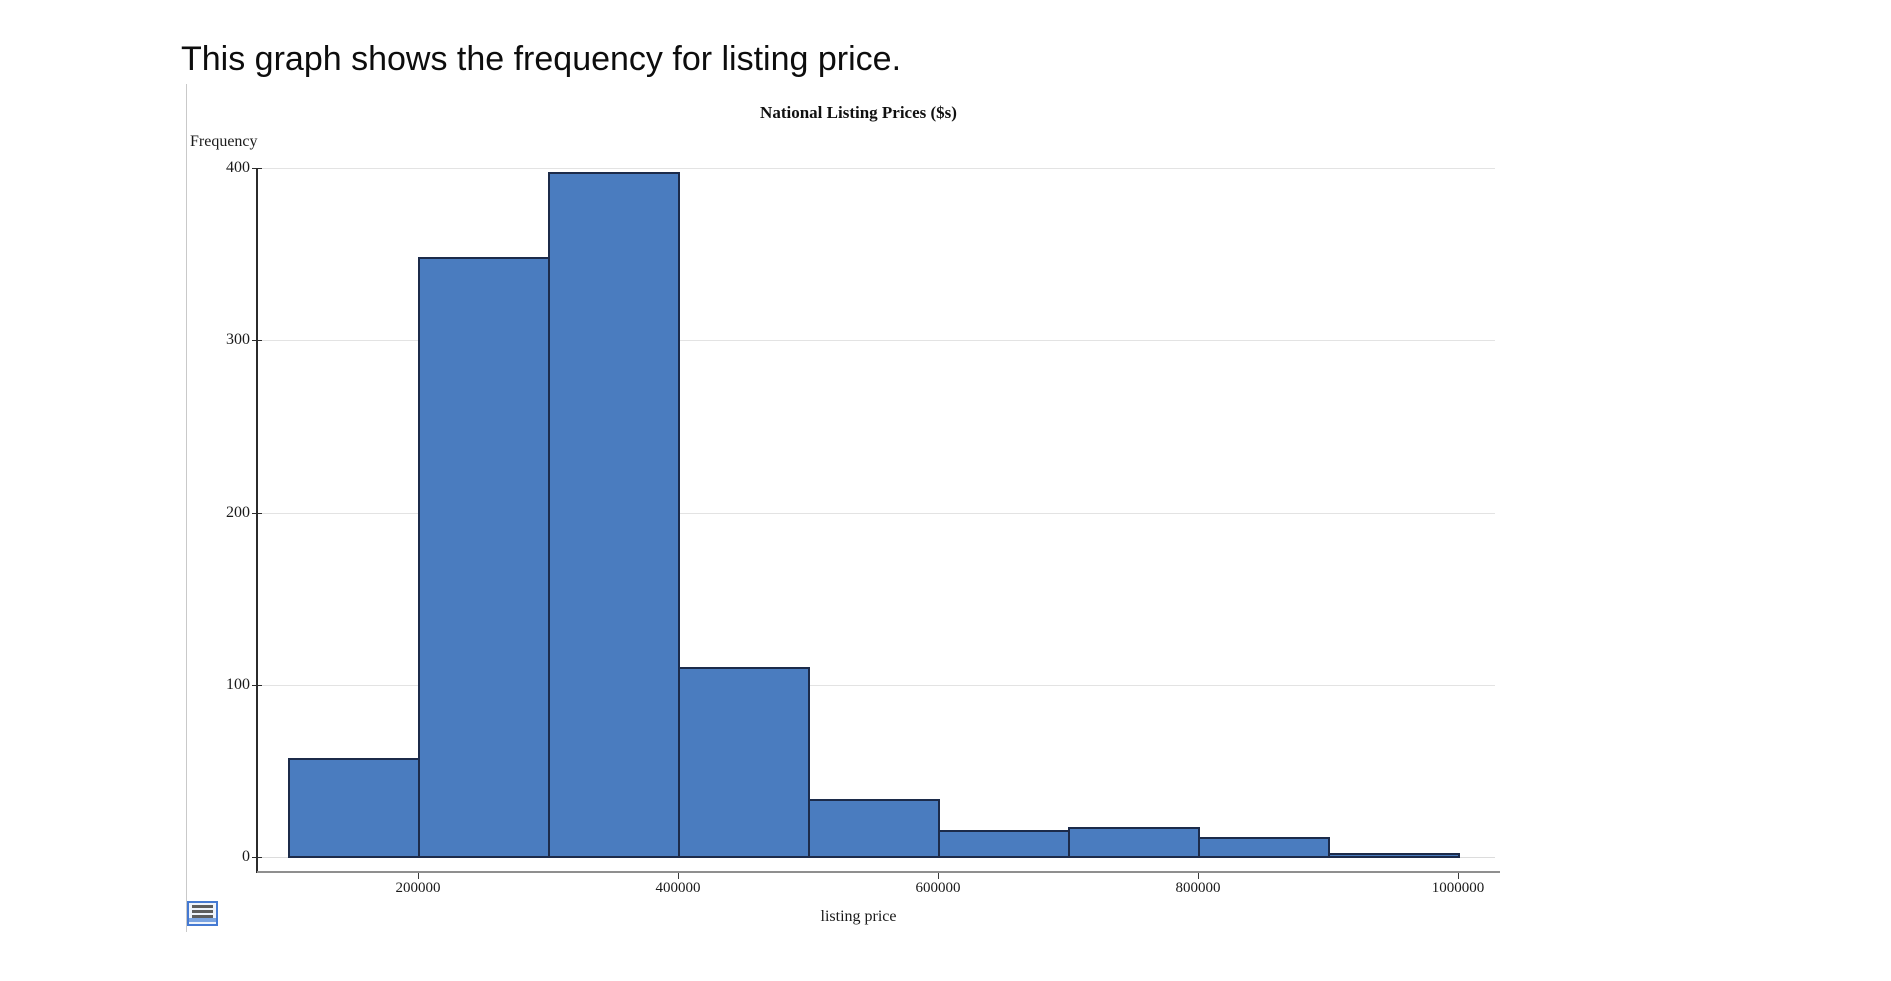 The height and width of the screenshot is (981, 1891). What do you see at coordinates (238, 684) in the screenshot?
I see `y-tick-label: 100` at bounding box center [238, 684].